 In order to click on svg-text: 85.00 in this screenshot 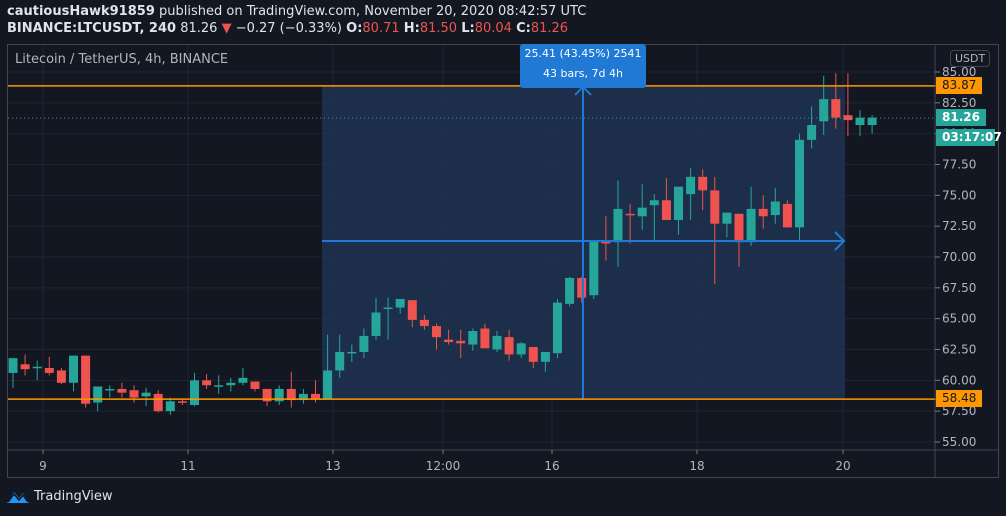, I will do `click(959, 72)`.